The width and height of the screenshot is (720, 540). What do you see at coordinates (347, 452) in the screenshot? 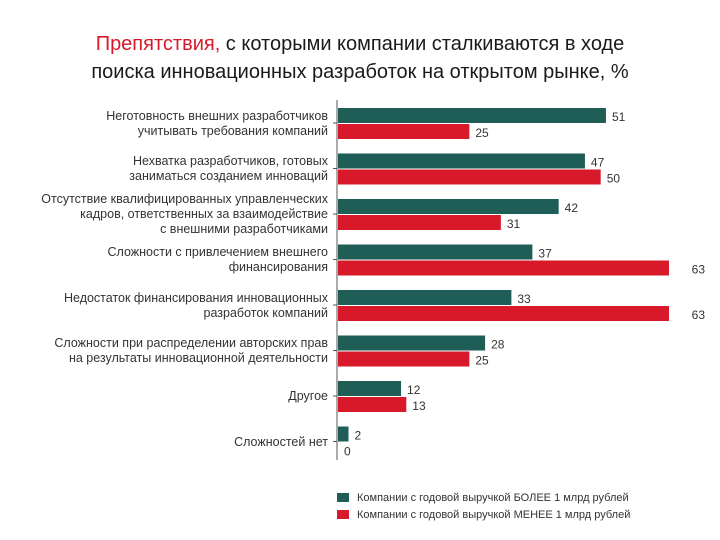
I see `data-label: 0` at bounding box center [347, 452].